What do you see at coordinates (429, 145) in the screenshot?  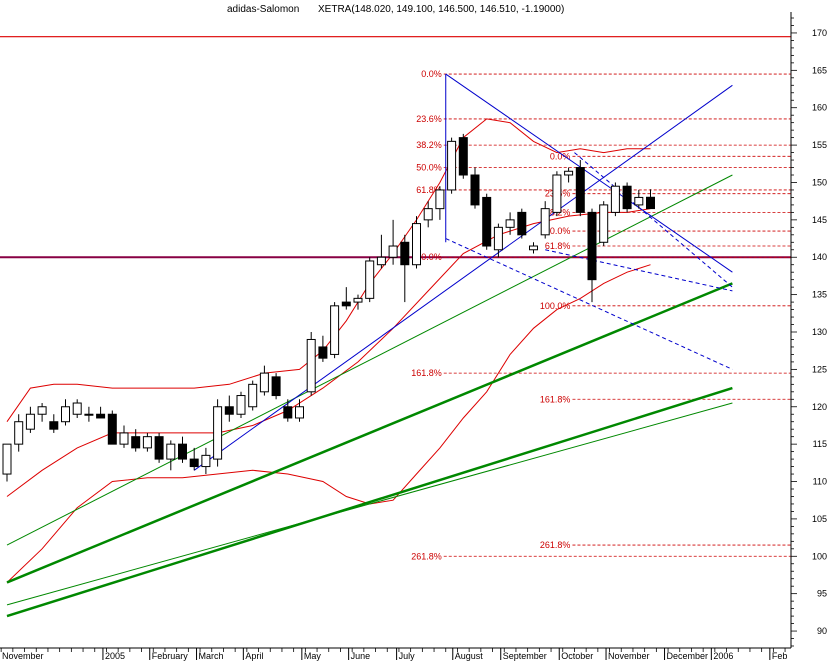 I see `fib-level-label: 38.2%` at bounding box center [429, 145].